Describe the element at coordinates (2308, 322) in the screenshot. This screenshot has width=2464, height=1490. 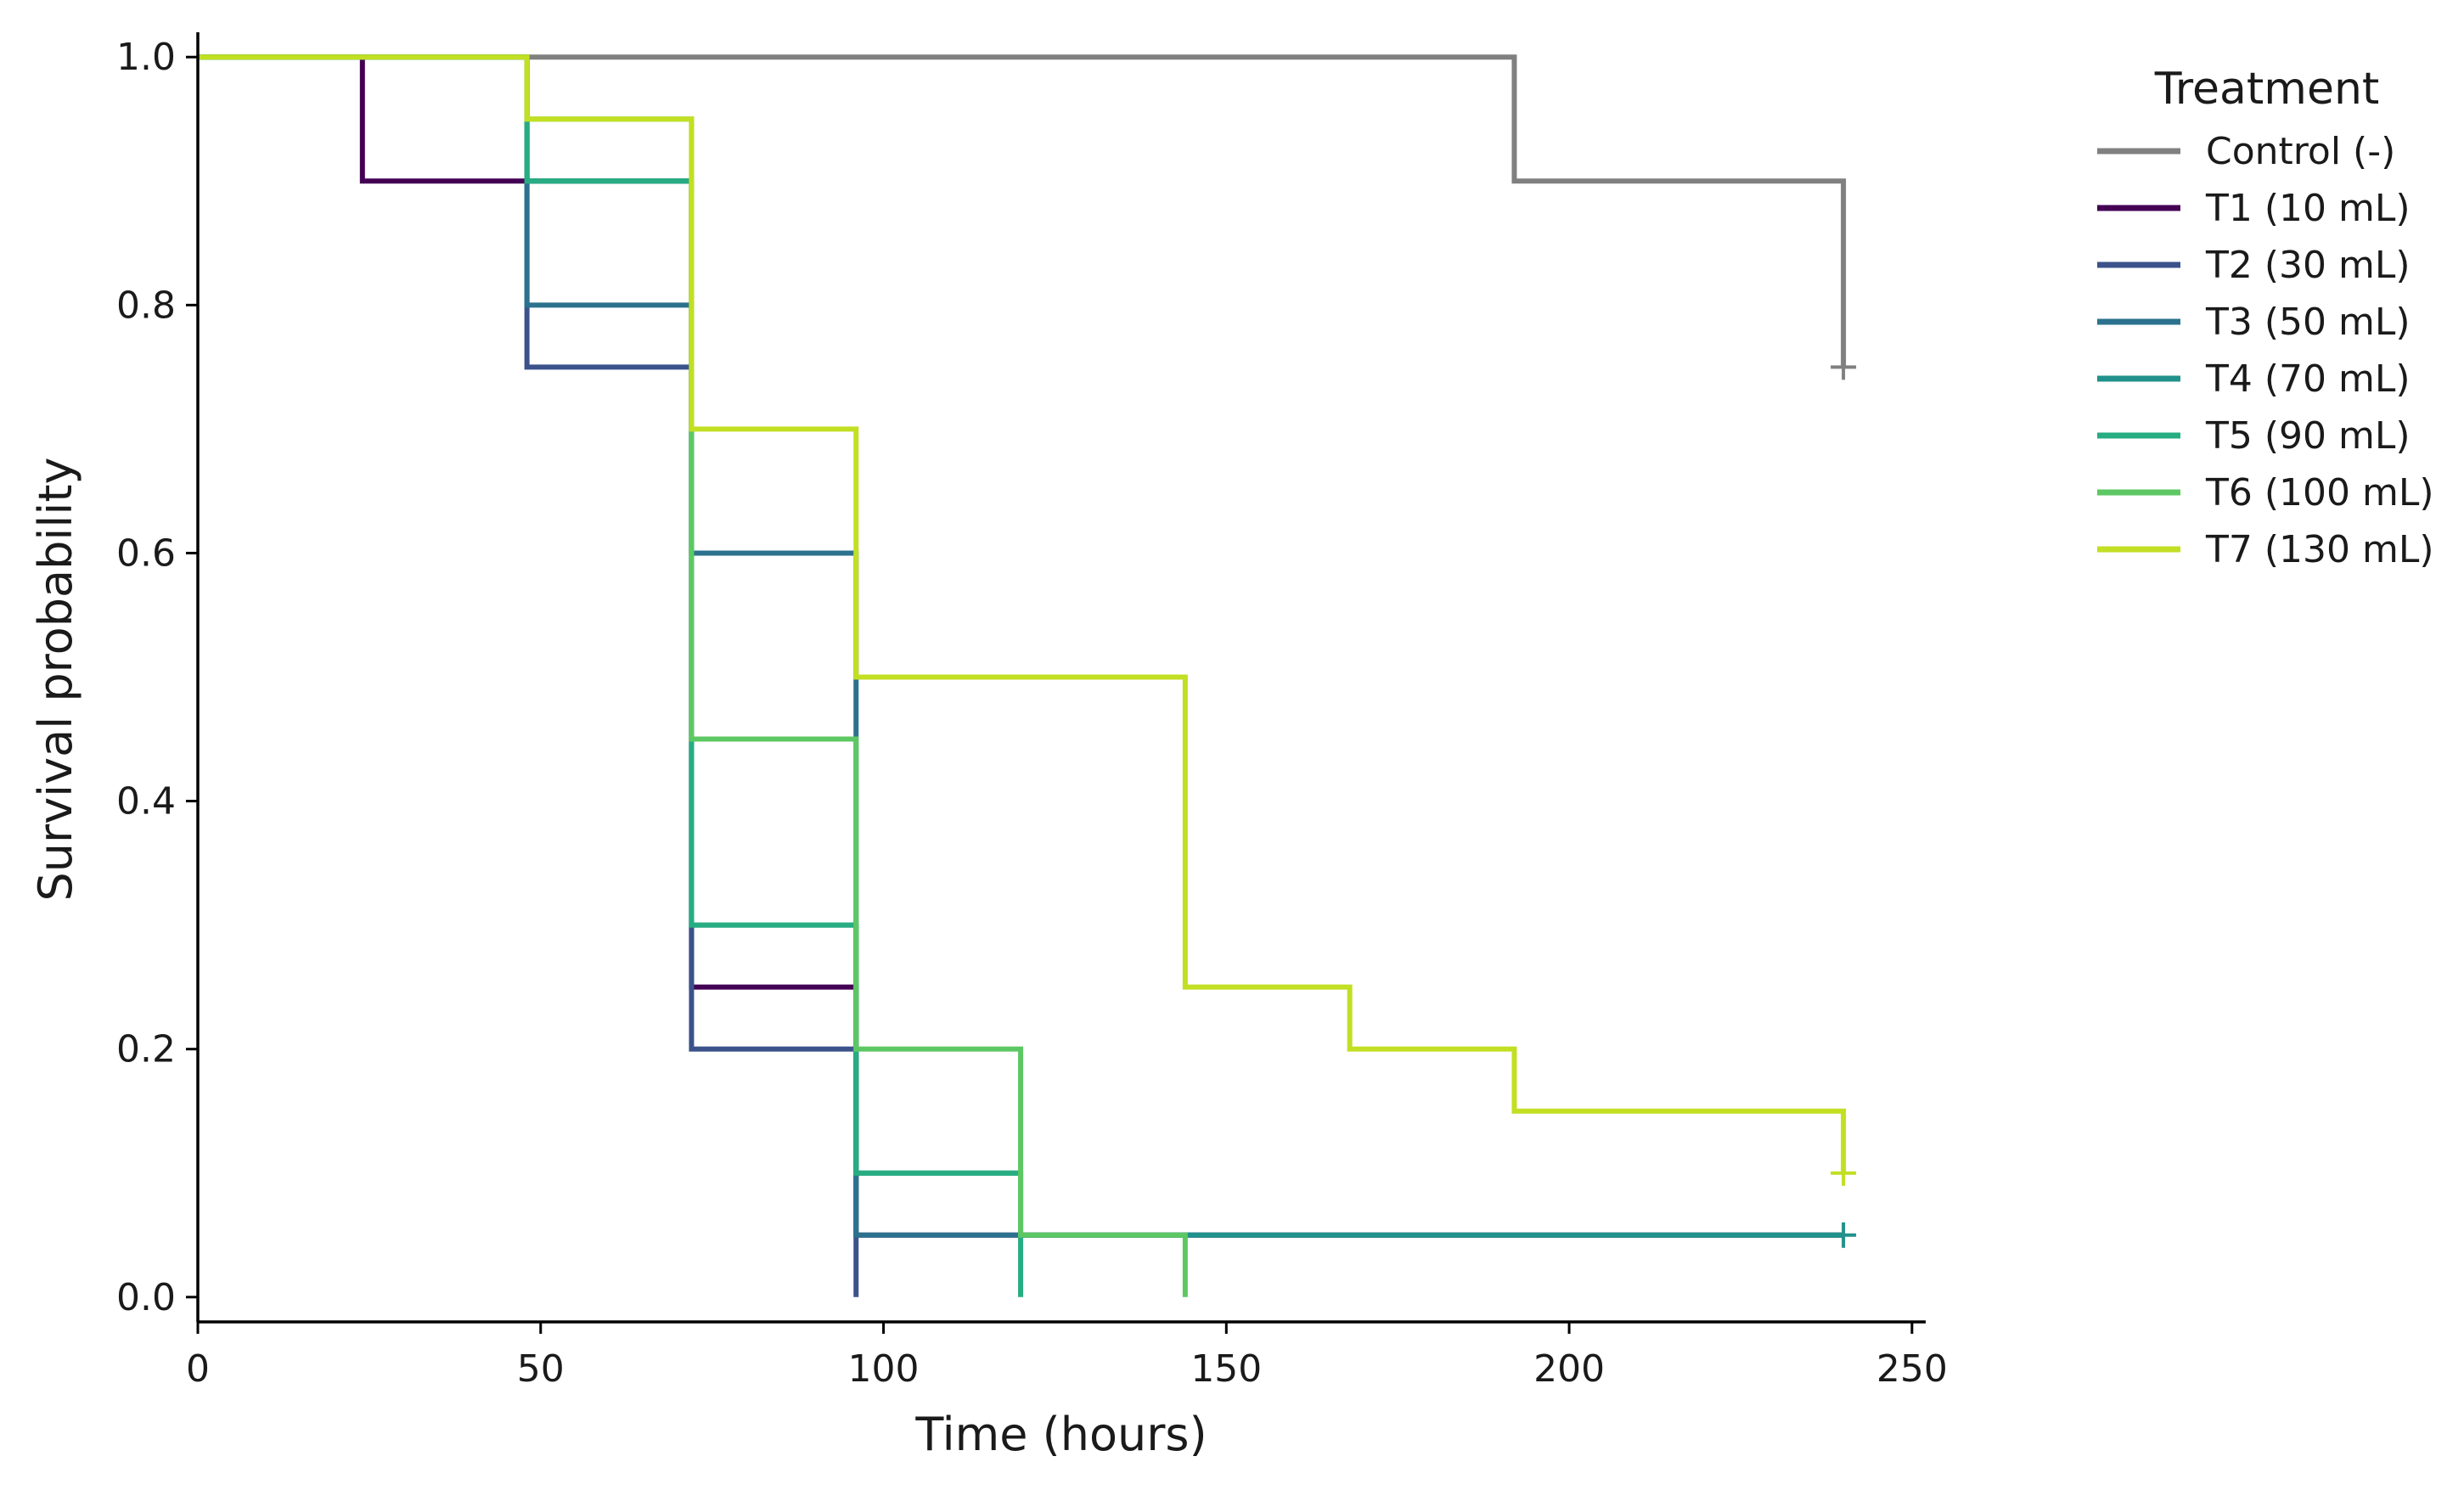
I see `legend-label: T3 (50 mL)` at that location.